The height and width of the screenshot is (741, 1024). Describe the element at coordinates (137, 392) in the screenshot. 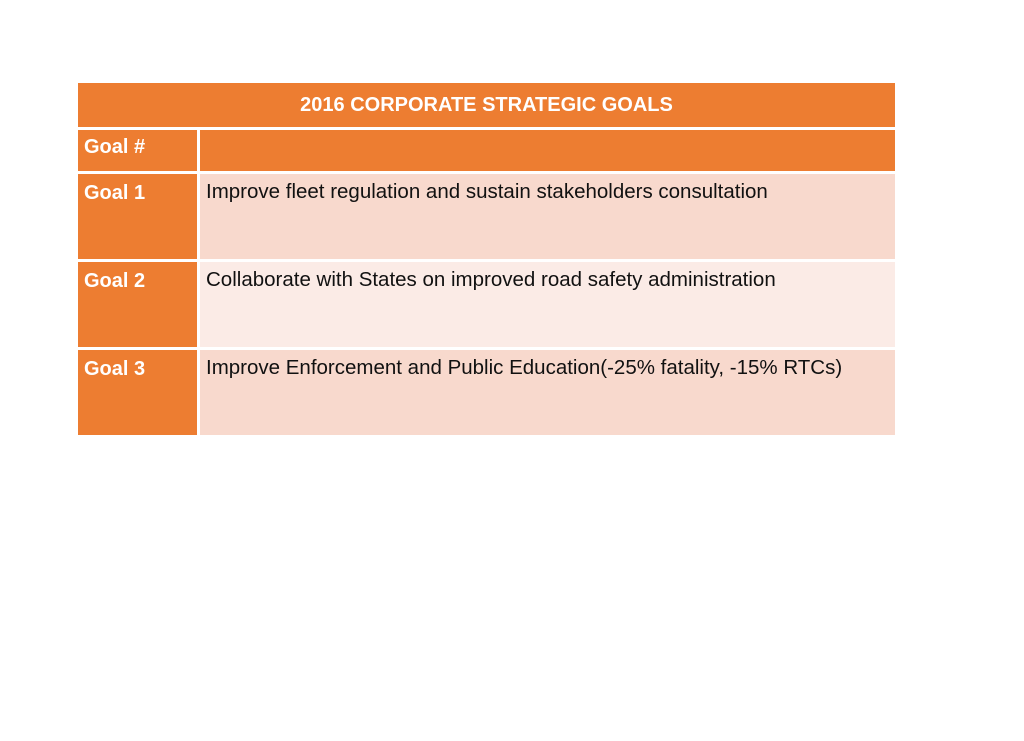

I see `goal-id-cell: Goal 3` at that location.